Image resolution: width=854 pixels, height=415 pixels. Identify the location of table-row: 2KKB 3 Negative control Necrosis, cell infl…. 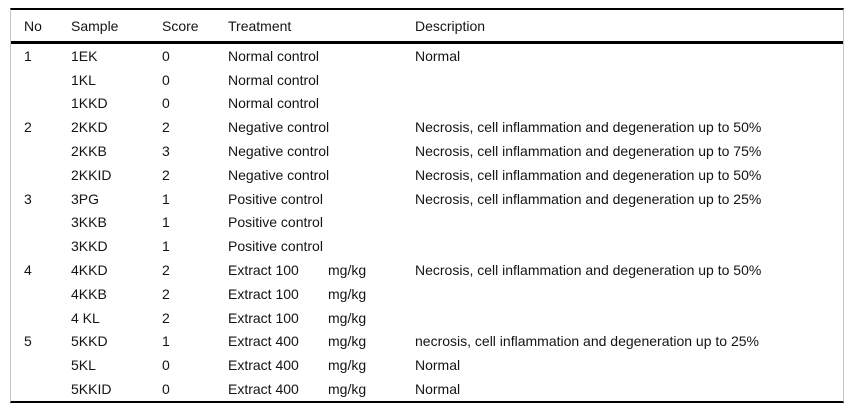
(427, 151).